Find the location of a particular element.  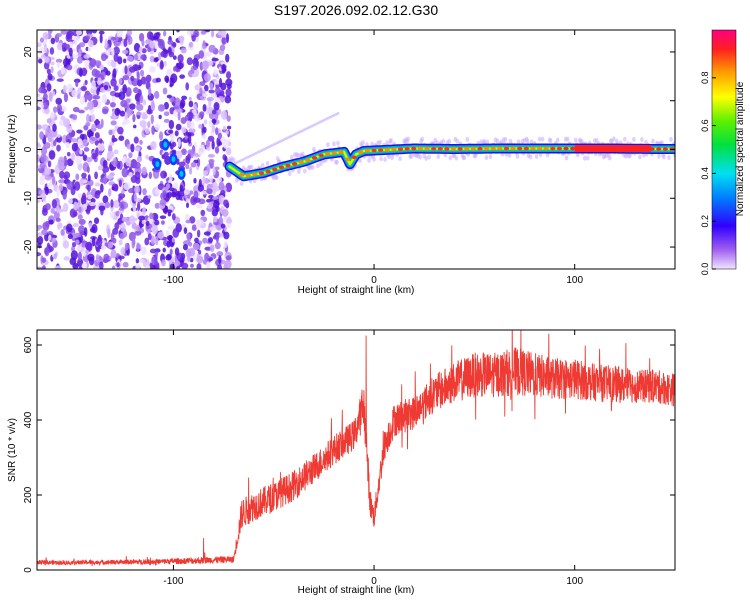

colorbar-tick-label: 0.4 is located at coordinates (705, 173).